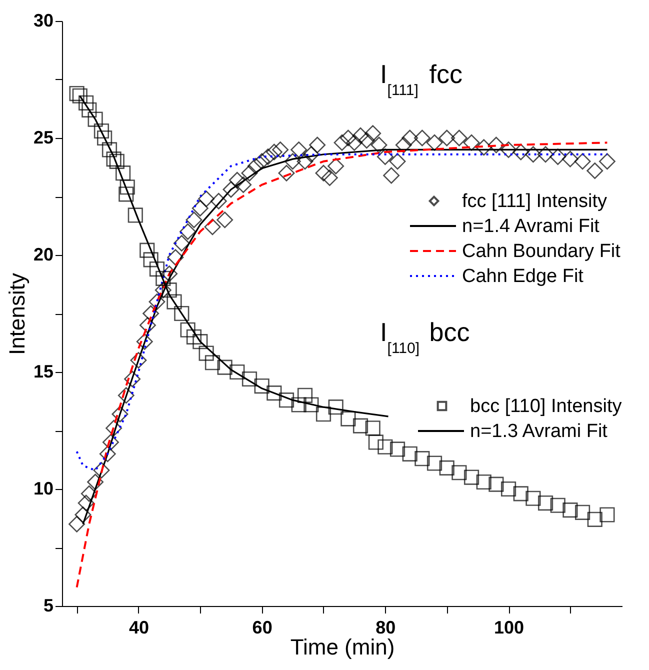  What do you see at coordinates (342, 647) in the screenshot?
I see `x-axis-title: Time (min)` at bounding box center [342, 647].